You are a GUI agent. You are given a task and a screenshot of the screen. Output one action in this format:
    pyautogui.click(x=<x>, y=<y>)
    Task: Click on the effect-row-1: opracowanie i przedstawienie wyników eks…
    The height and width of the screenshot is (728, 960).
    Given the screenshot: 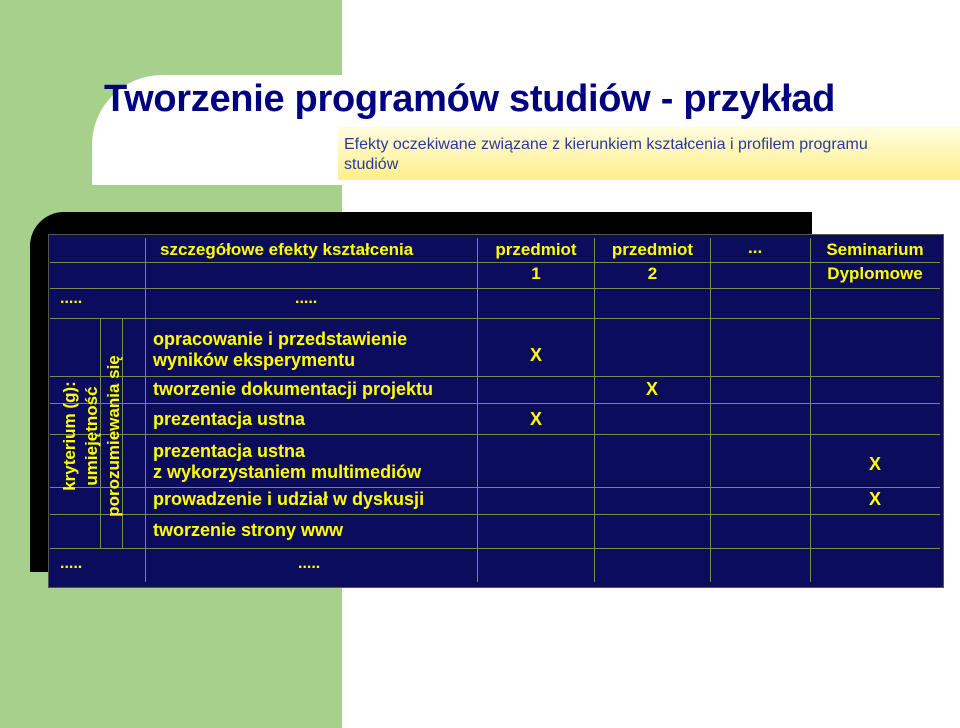 What is the action you would take?
    pyautogui.click(x=280, y=350)
    